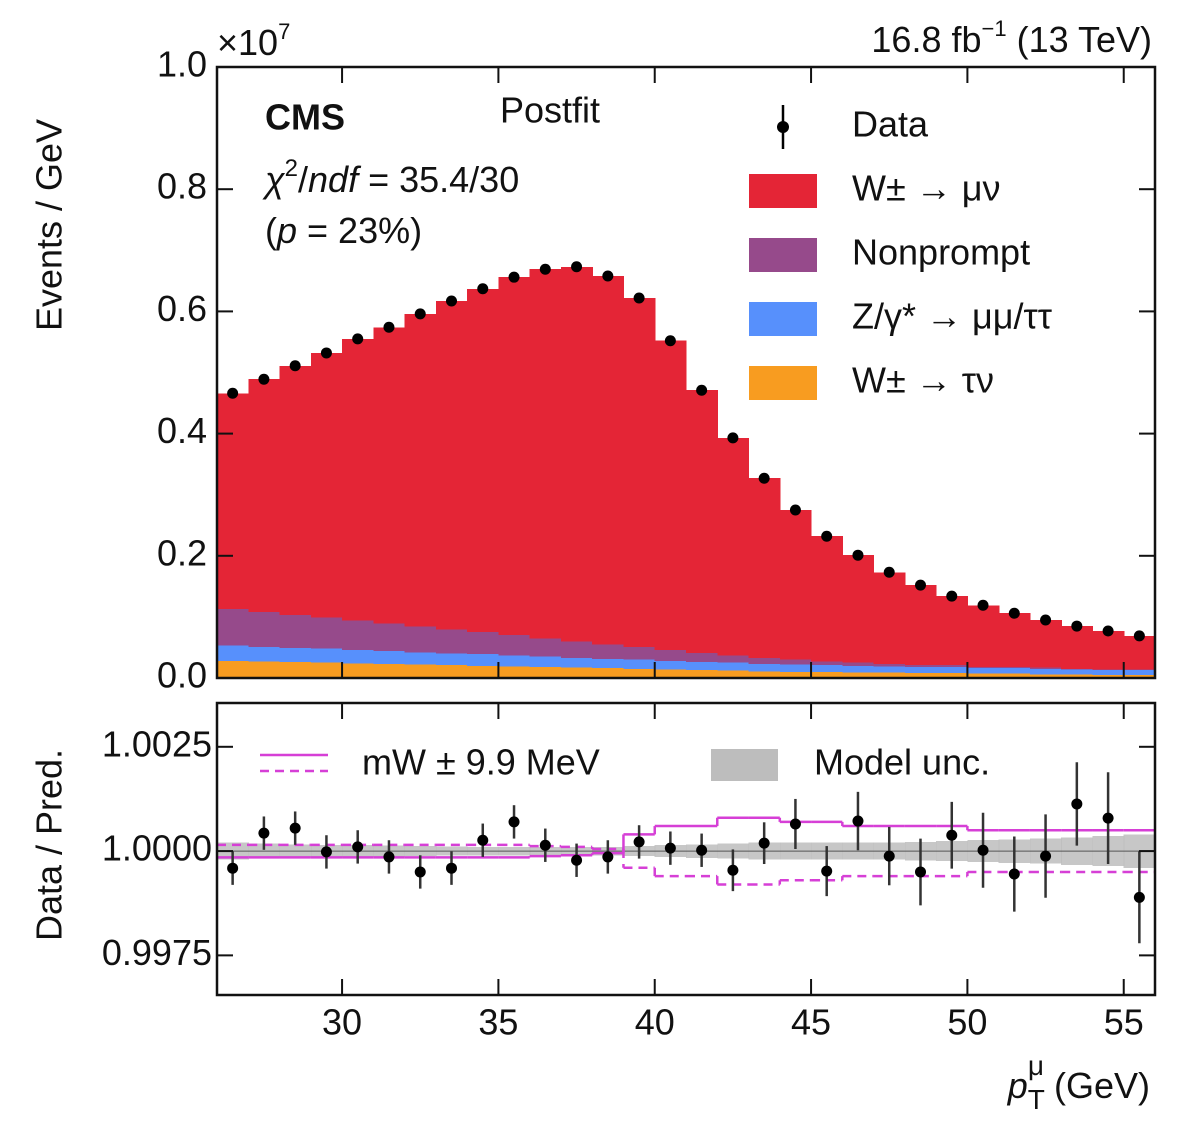 Image resolution: width=1200 pixels, height=1132 pixels. I want to click on y-tick-label: 1.0, so click(182, 64).